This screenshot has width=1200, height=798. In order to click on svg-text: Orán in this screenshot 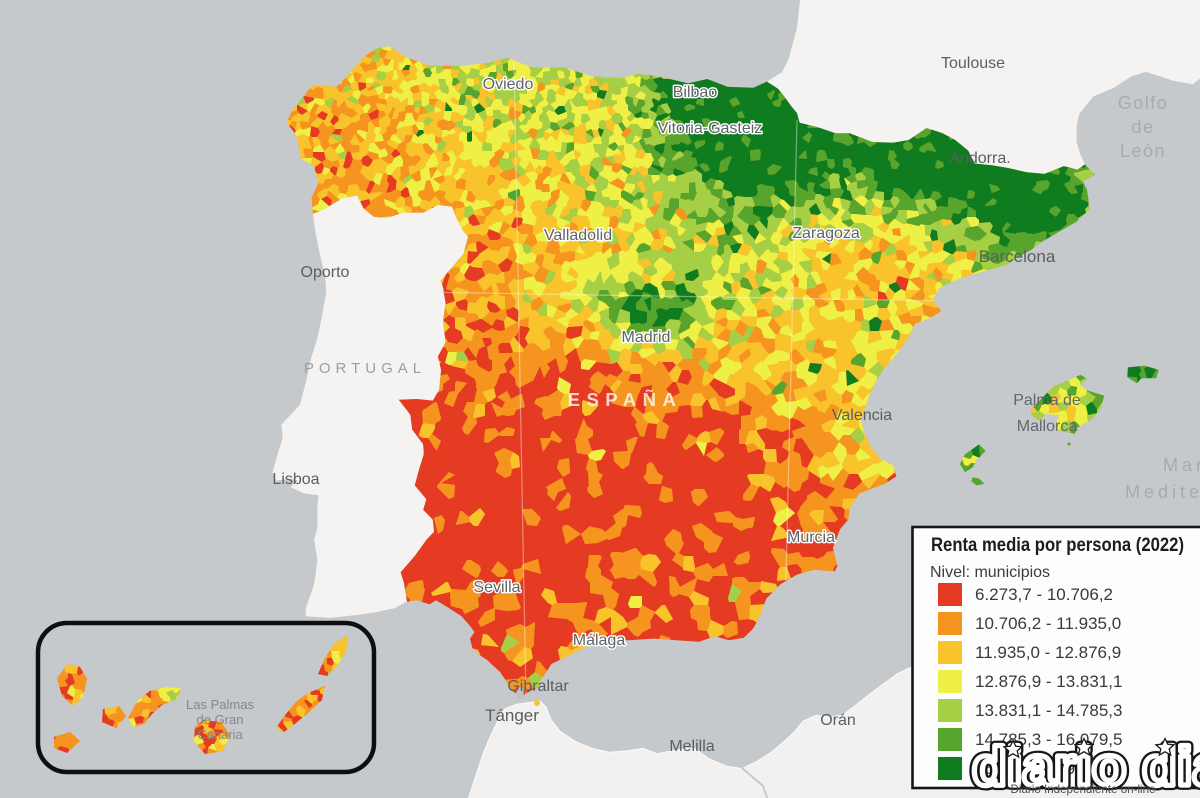, I will do `click(838, 720)`.